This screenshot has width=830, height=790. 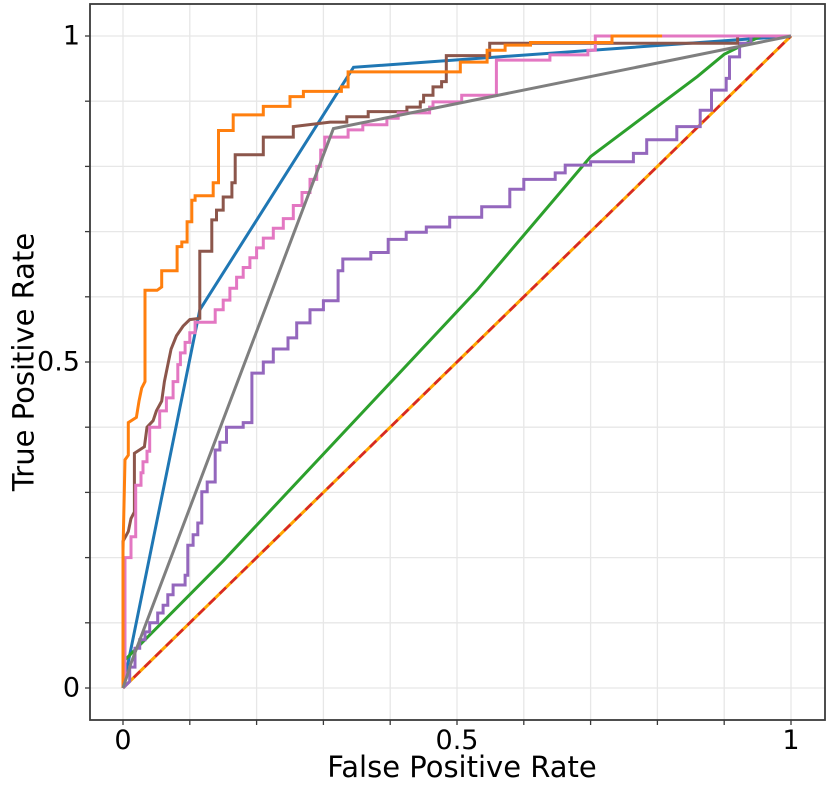 I want to click on y-tick-label-1: 1, so click(x=71, y=36).